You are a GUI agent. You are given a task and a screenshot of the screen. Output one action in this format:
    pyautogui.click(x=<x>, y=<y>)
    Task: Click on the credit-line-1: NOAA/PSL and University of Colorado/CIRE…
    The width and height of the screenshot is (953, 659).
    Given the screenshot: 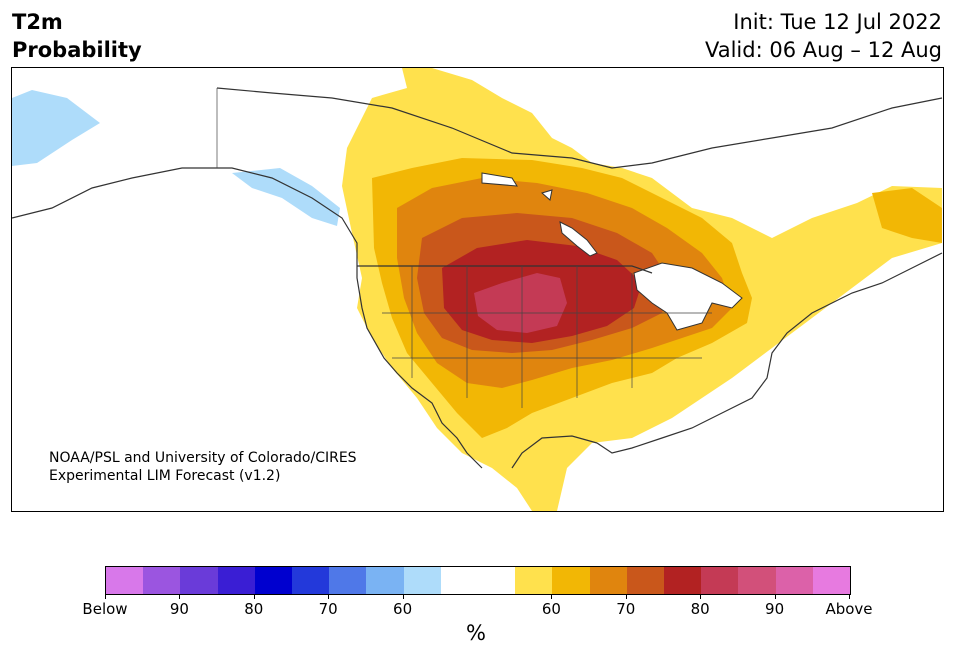 What is the action you would take?
    pyautogui.click(x=203, y=458)
    